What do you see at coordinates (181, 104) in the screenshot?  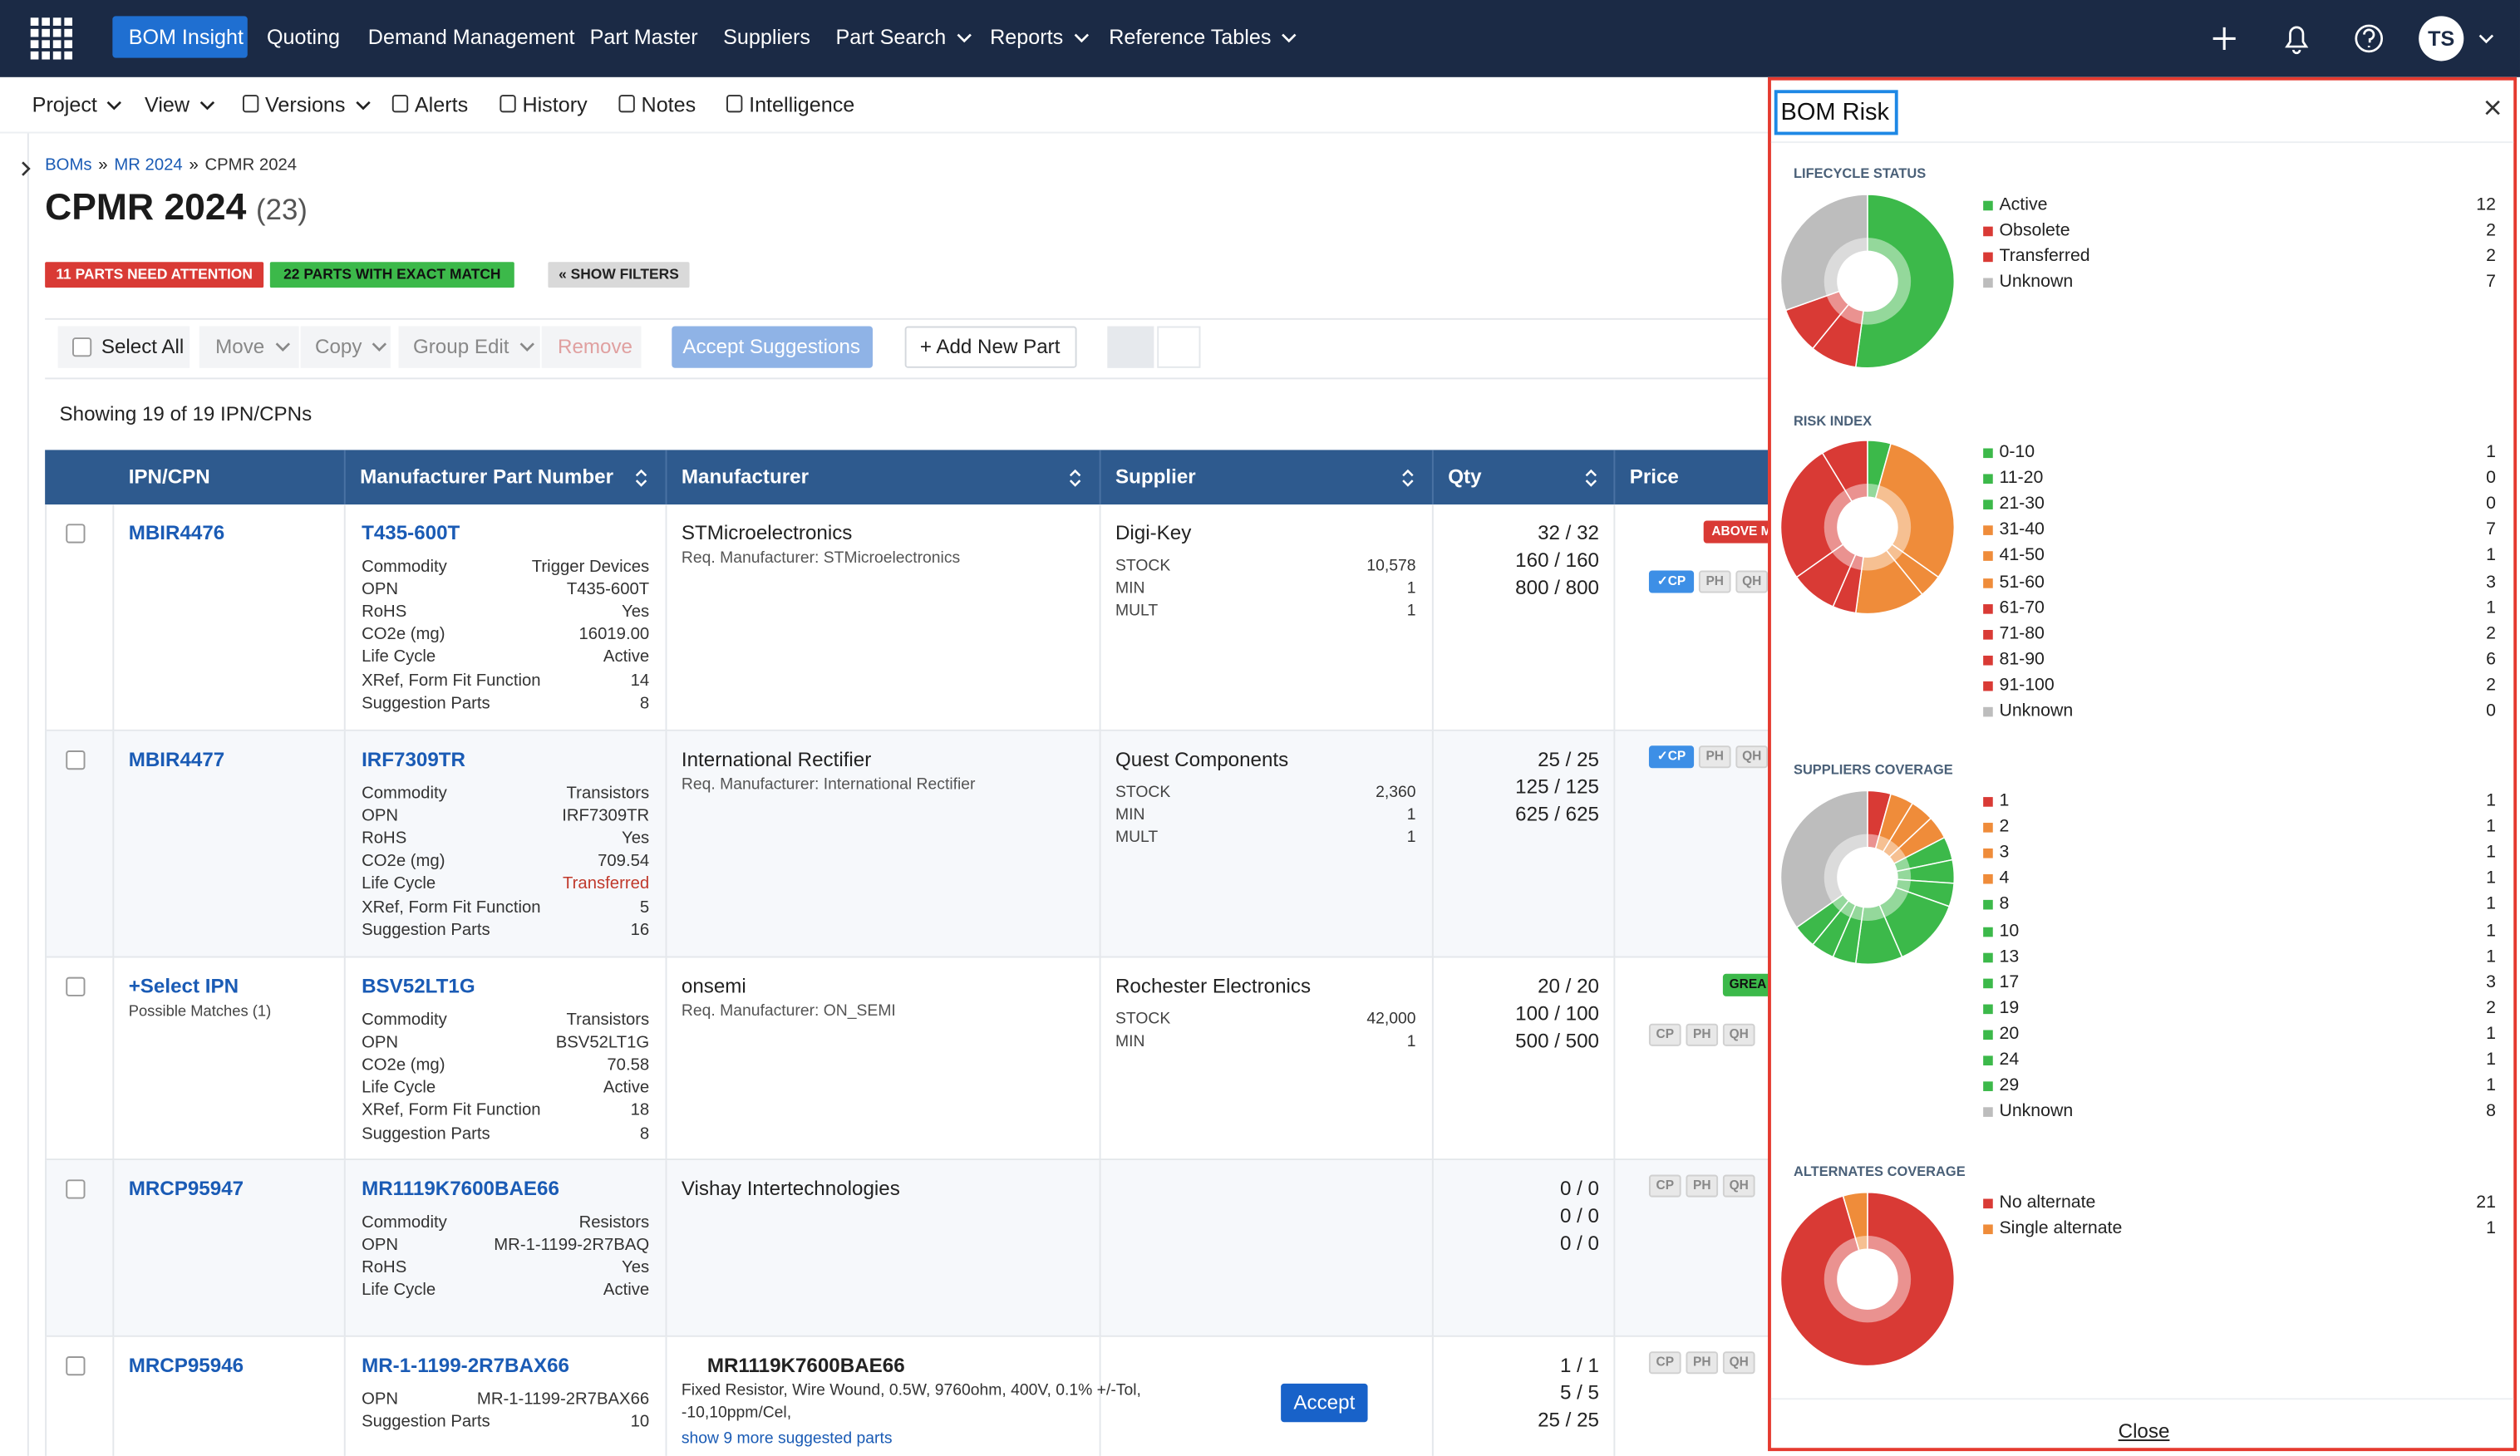 I see `toolbar-item: View` at bounding box center [181, 104].